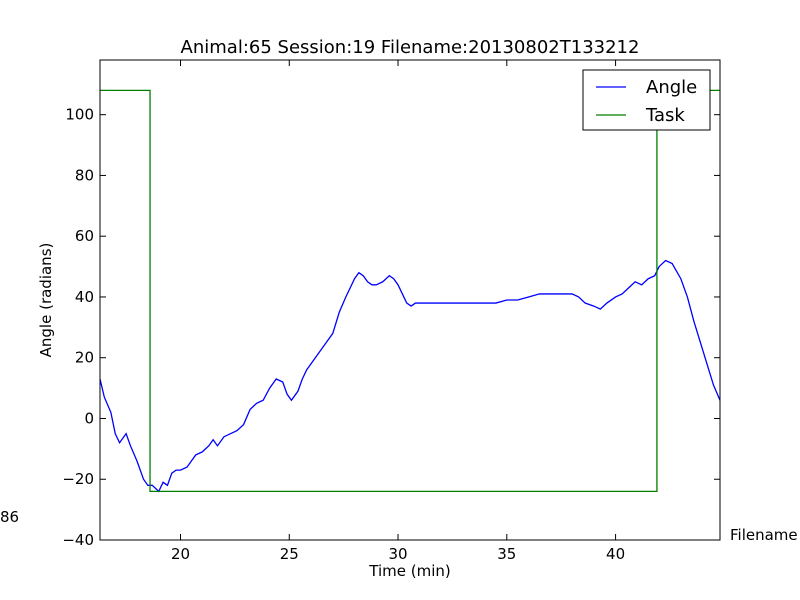 The height and width of the screenshot is (600, 800). I want to click on y-tick-label: 100, so click(79, 115).